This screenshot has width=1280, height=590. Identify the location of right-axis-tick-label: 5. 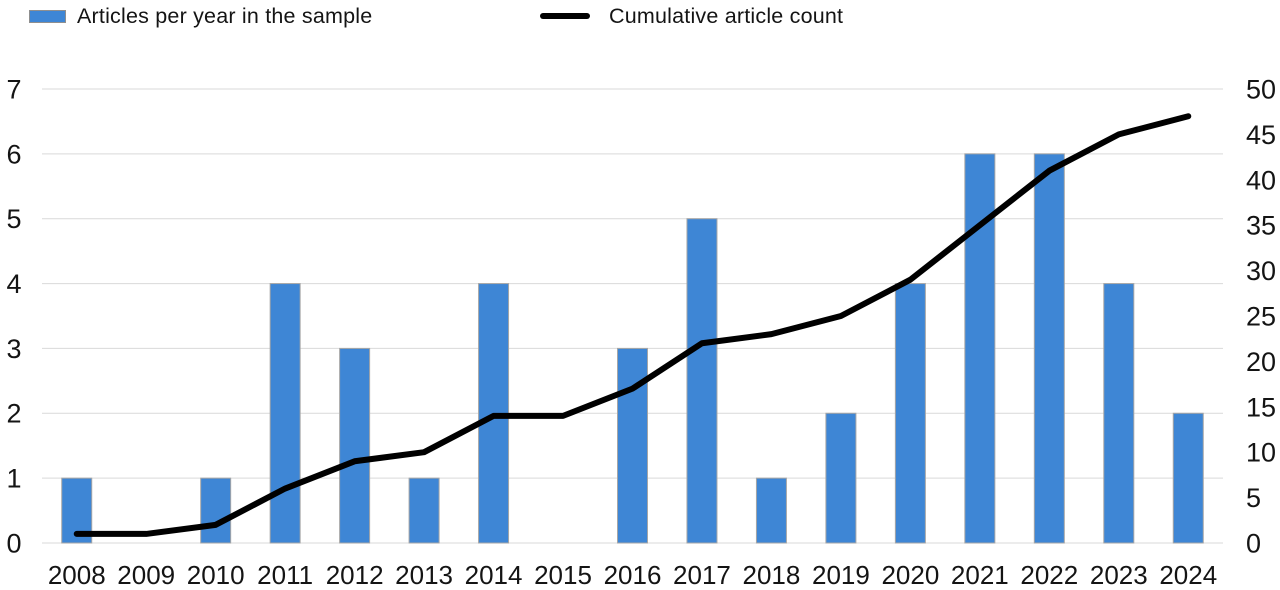
(1253, 498).